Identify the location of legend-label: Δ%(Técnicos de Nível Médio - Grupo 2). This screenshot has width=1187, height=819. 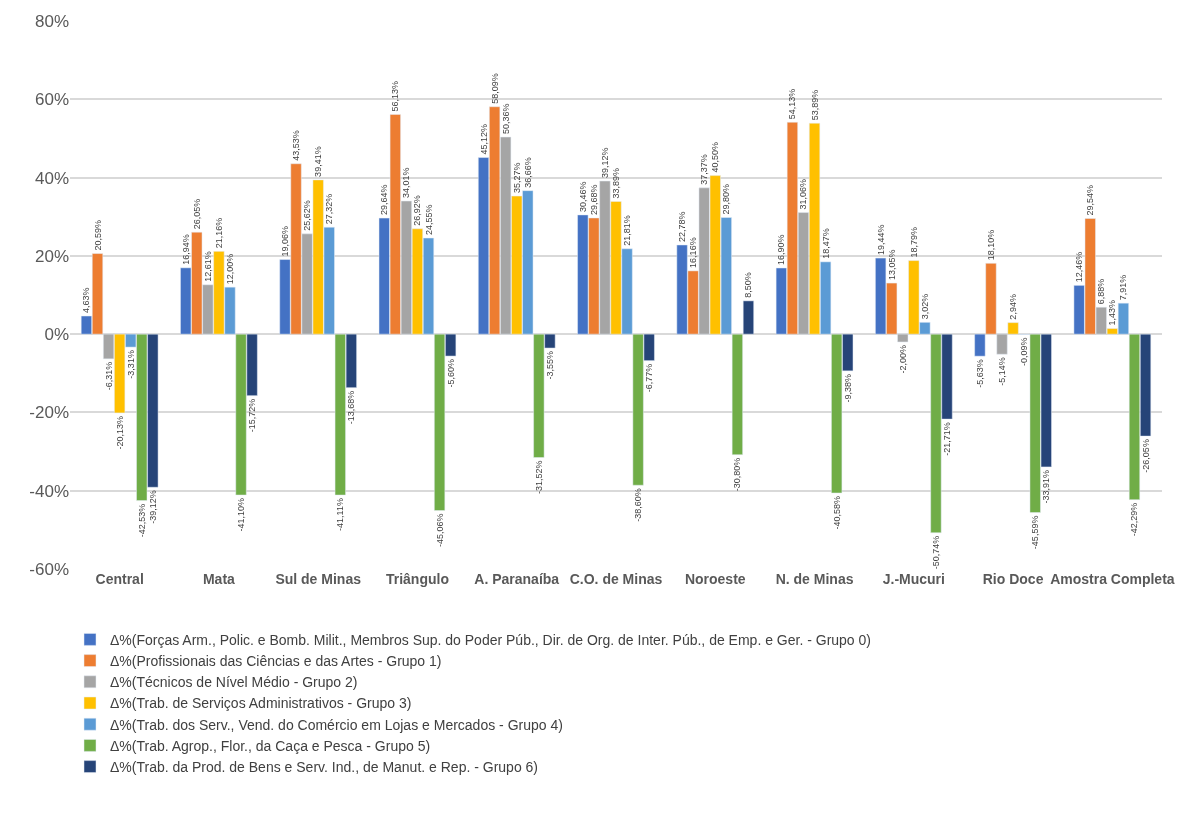
(234, 682).